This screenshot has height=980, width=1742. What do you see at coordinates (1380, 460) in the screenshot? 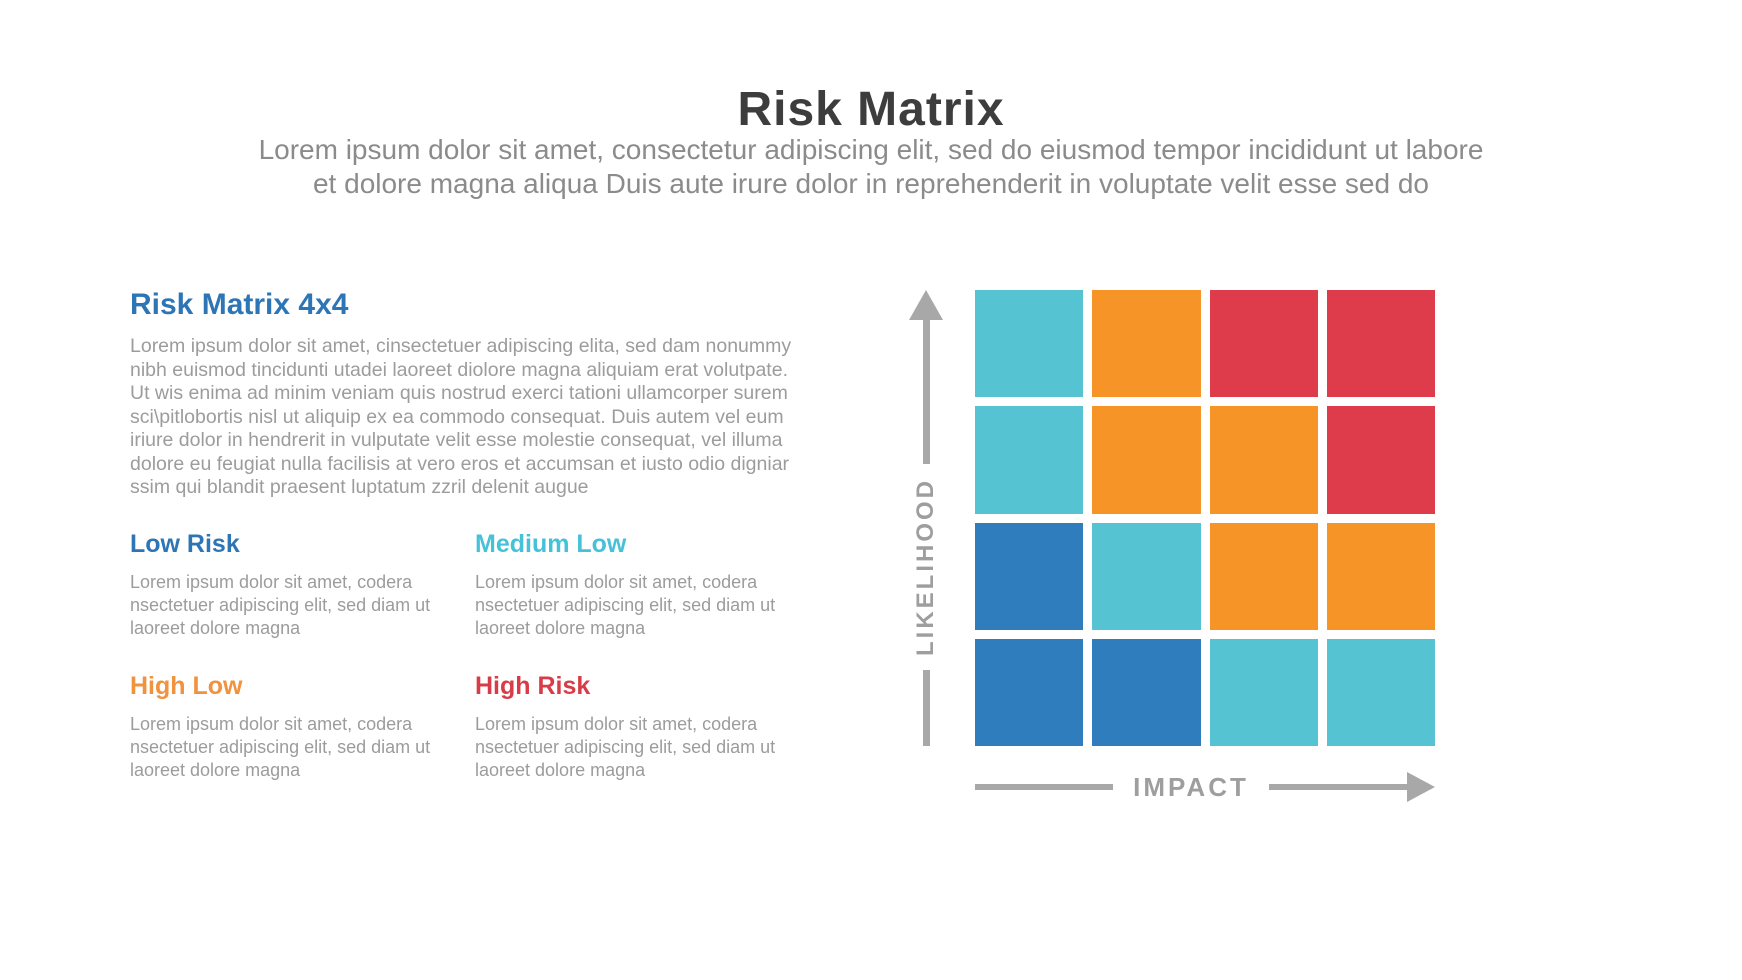
I see `matrix-cell-r2c4-high-risk` at bounding box center [1380, 460].